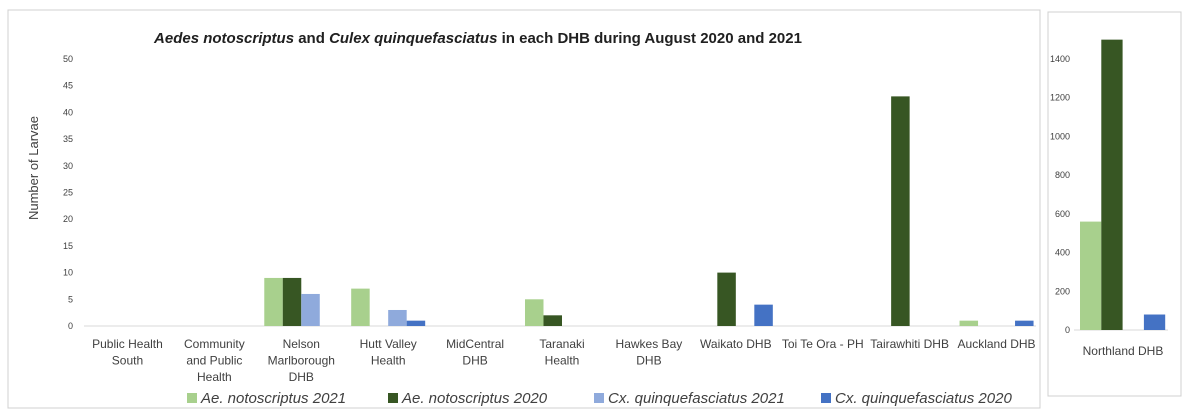 This screenshot has height=416, width=1191. Describe the element at coordinates (68, 273) in the screenshot. I see `y-tick-label: 10` at that location.